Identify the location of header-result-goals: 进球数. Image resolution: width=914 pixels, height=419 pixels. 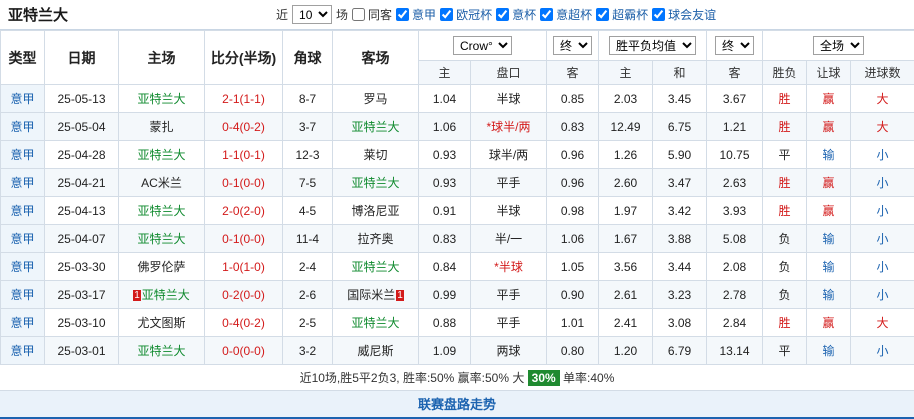
(882, 73).